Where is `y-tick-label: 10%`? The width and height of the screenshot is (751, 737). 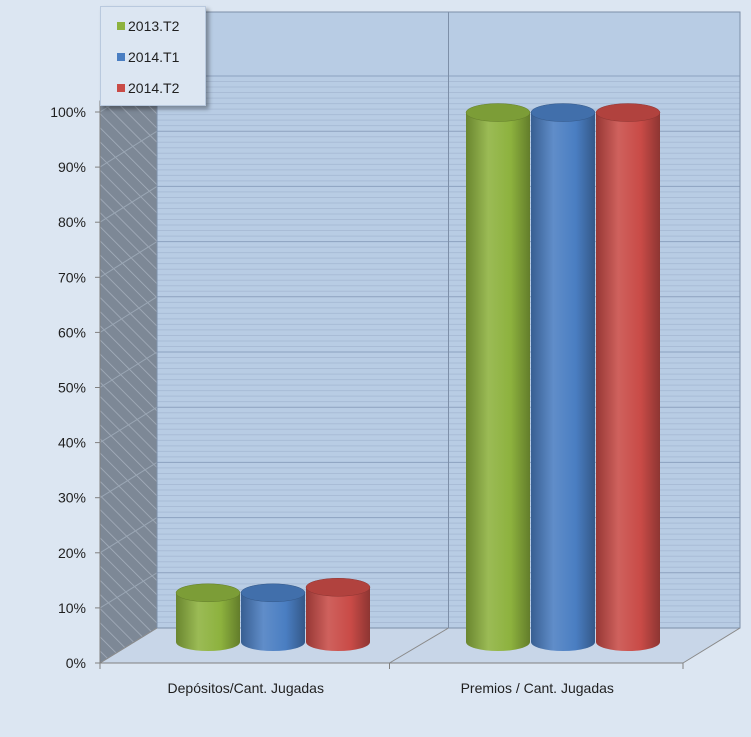 y-tick-label: 10% is located at coordinates (72, 608).